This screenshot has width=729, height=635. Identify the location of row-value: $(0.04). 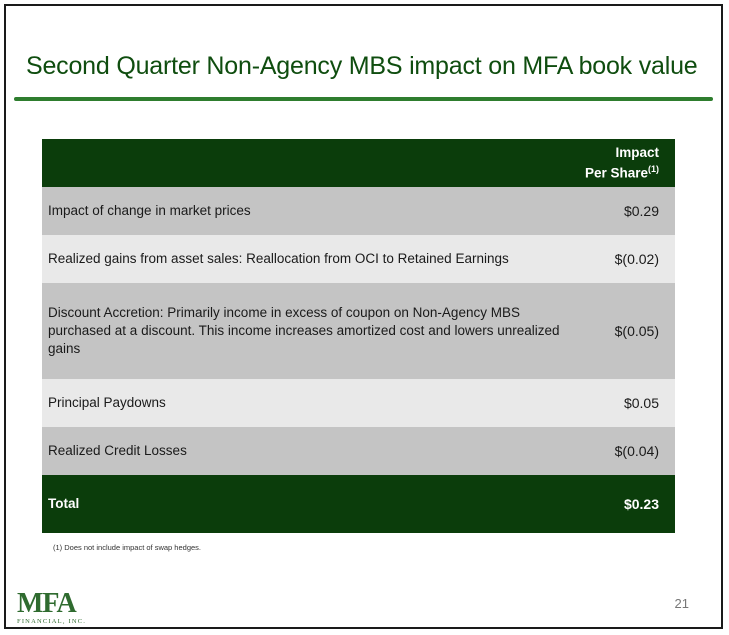
(636, 451).